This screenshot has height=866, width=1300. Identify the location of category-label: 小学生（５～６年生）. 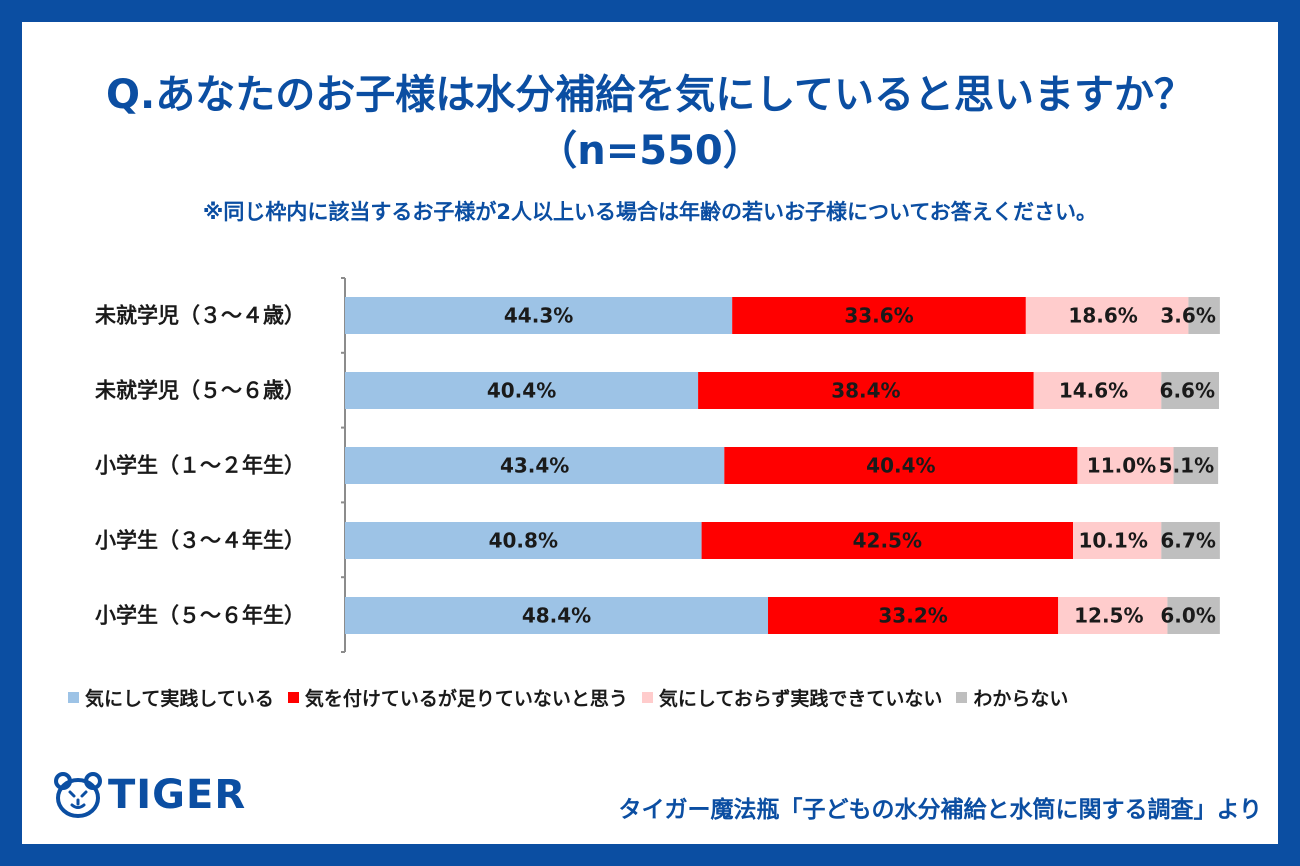
(200, 616).